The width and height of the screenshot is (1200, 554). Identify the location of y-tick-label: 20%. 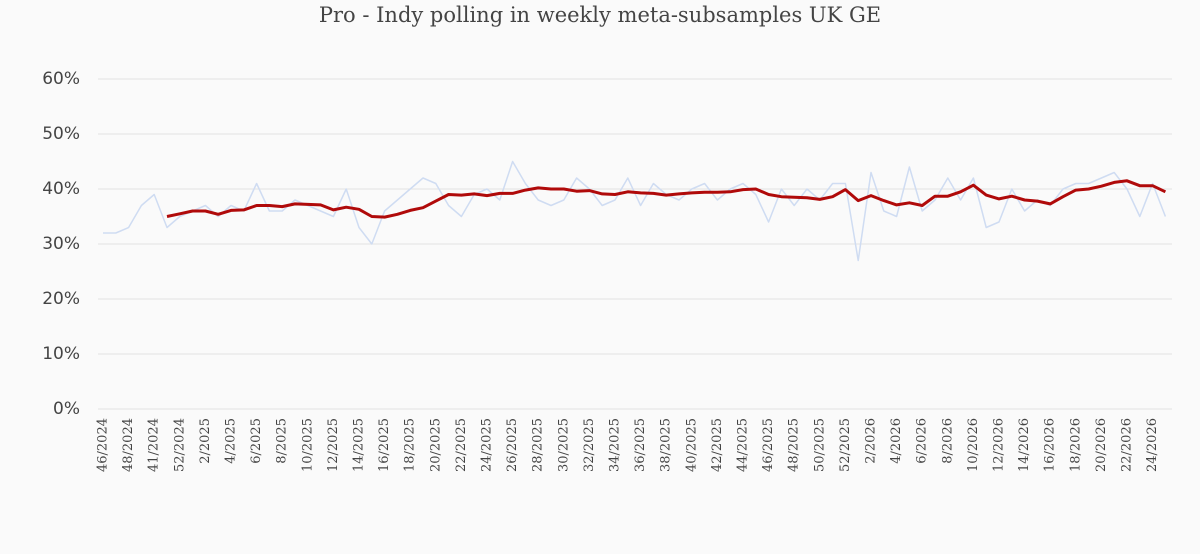
(61, 299).